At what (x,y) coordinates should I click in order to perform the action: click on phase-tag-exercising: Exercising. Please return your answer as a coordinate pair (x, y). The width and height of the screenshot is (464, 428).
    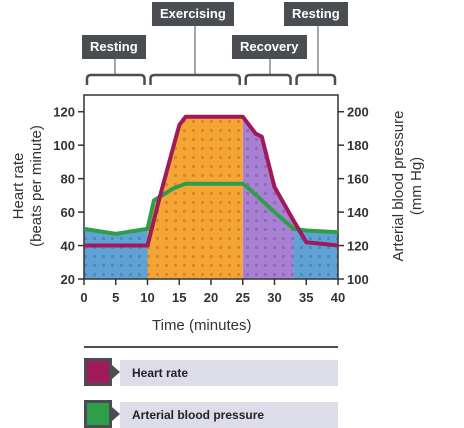
    Looking at the image, I should click on (193, 14).